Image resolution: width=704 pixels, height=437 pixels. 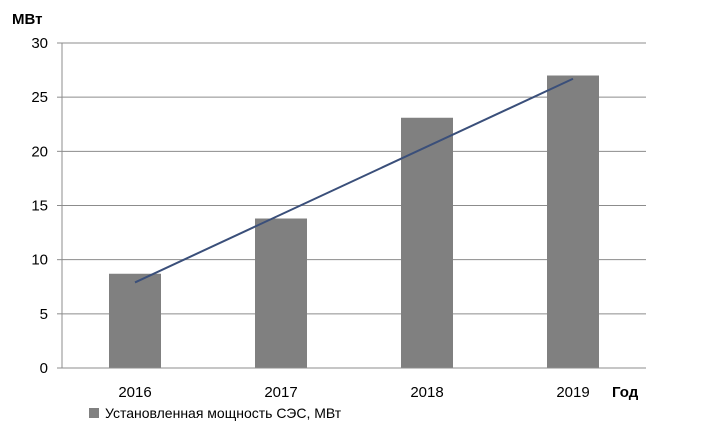 What do you see at coordinates (223, 413) in the screenshot?
I see `legend-label: Установленная мощность СЭС, МВт` at bounding box center [223, 413].